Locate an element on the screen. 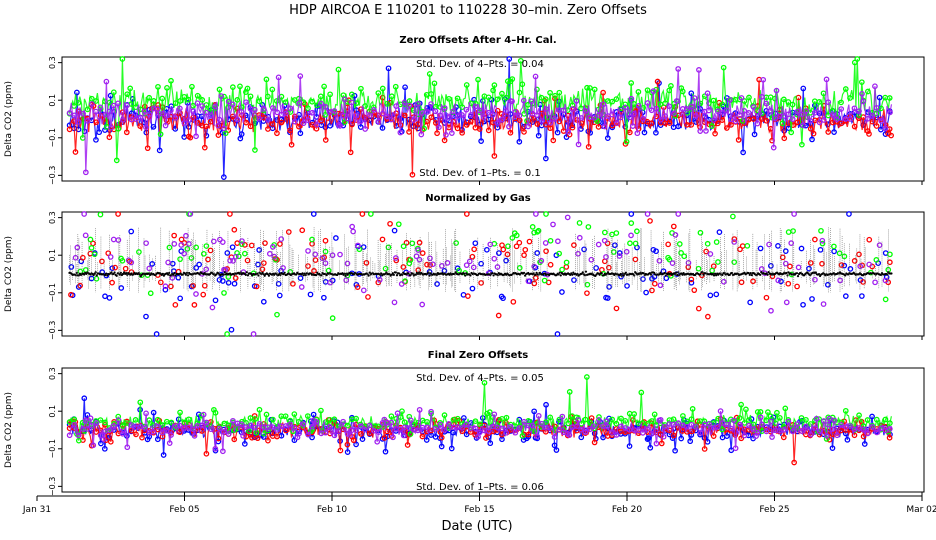 The image size is (936, 540). x-tick-label: Feb 15 is located at coordinates (479, 510).